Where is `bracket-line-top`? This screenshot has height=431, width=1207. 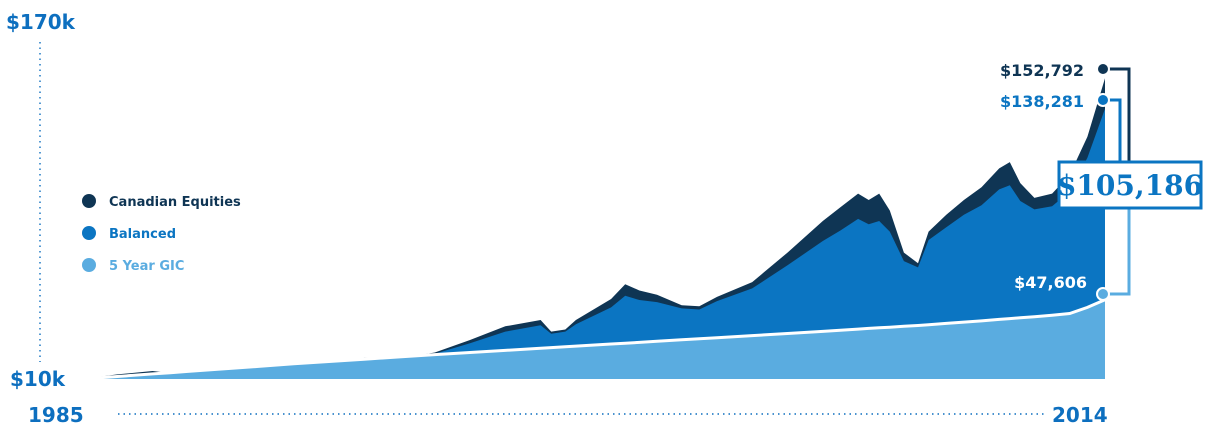 bracket-line-top is located at coordinates (1118, 115).